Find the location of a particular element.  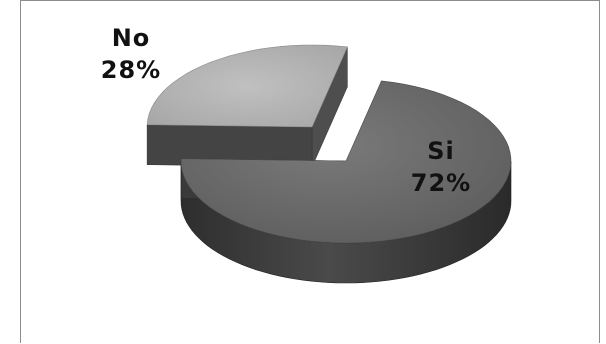

slice-label-si-value: 72% is located at coordinates (441, 183).